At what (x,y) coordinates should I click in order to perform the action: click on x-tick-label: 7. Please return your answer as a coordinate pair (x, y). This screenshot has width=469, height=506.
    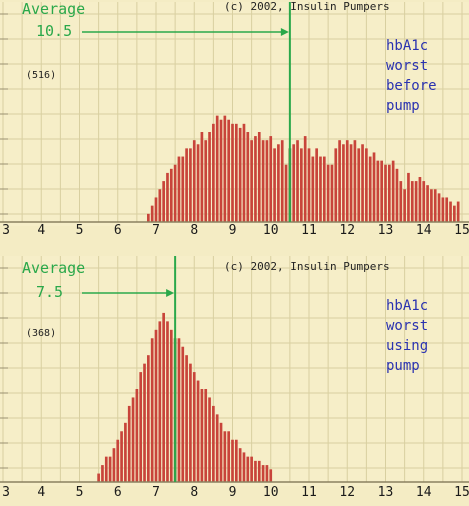
    Looking at the image, I should click on (156, 492).